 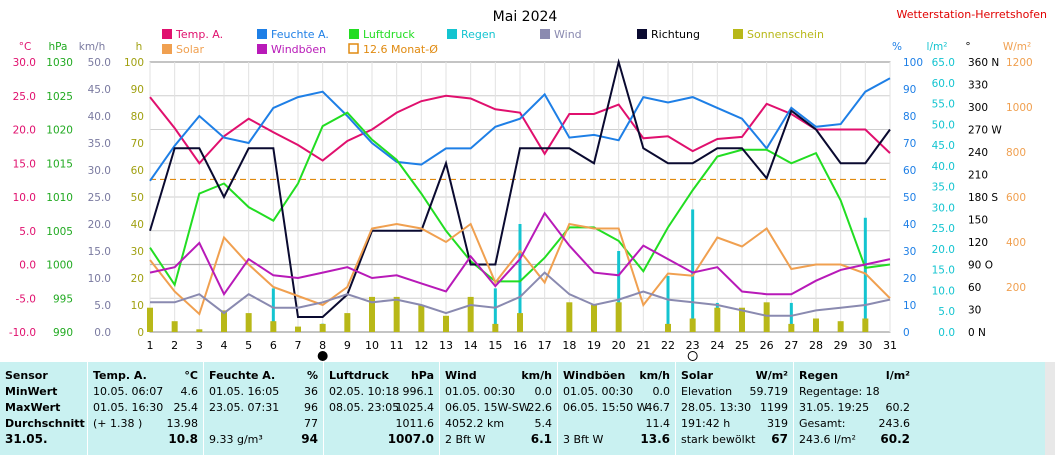 What do you see at coordinates (137, 306) in the screenshot?
I see `sun-tick-label: 10` at bounding box center [137, 306].